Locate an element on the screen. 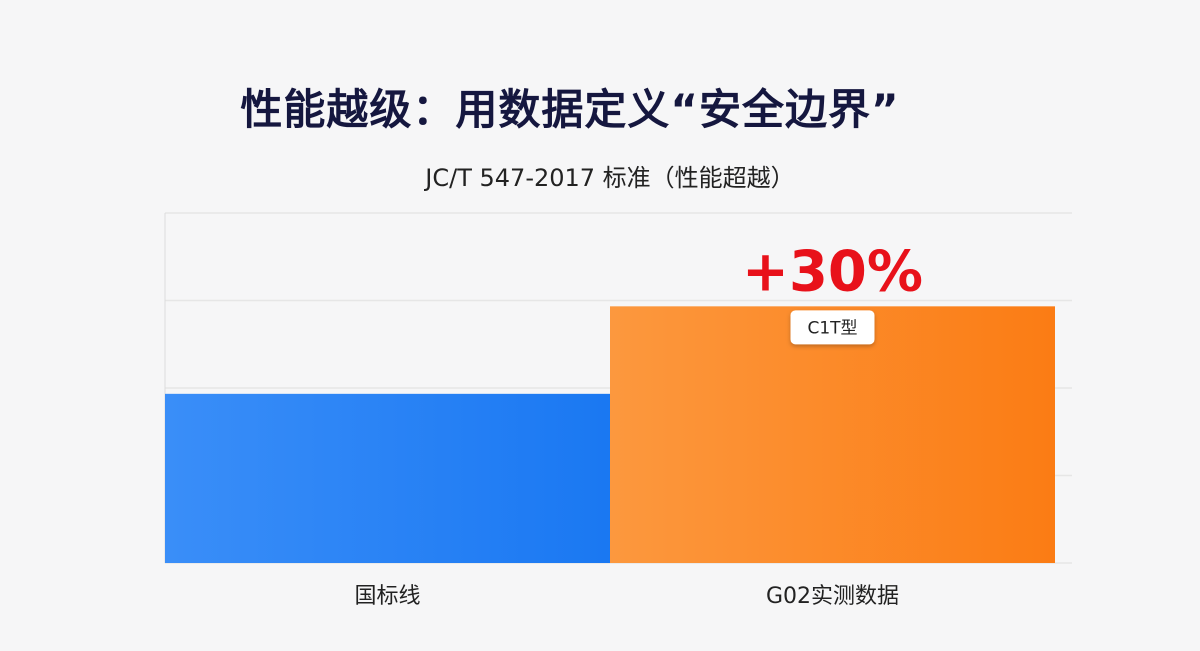 Image resolution: width=1200 pixels, height=651 pixels. bar-g02-measured is located at coordinates (832, 434).